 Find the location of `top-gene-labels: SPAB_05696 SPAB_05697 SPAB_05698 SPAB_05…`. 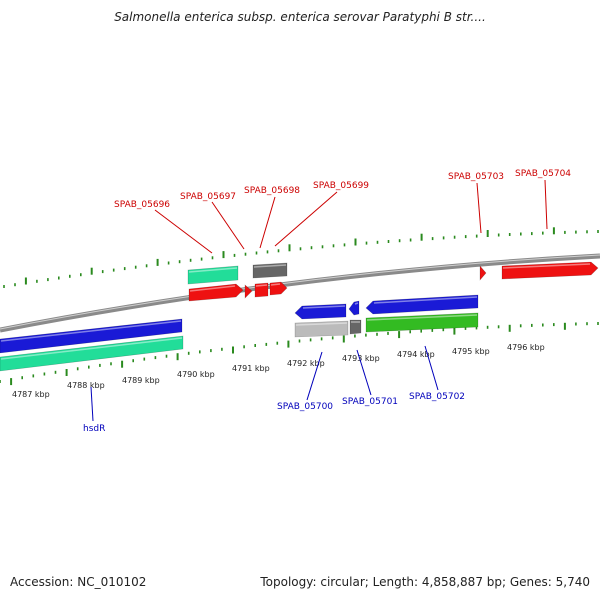

top-gene-labels: SPAB_05696 SPAB_05697 SPAB_05698 SPAB_05… is located at coordinates (342, 189).